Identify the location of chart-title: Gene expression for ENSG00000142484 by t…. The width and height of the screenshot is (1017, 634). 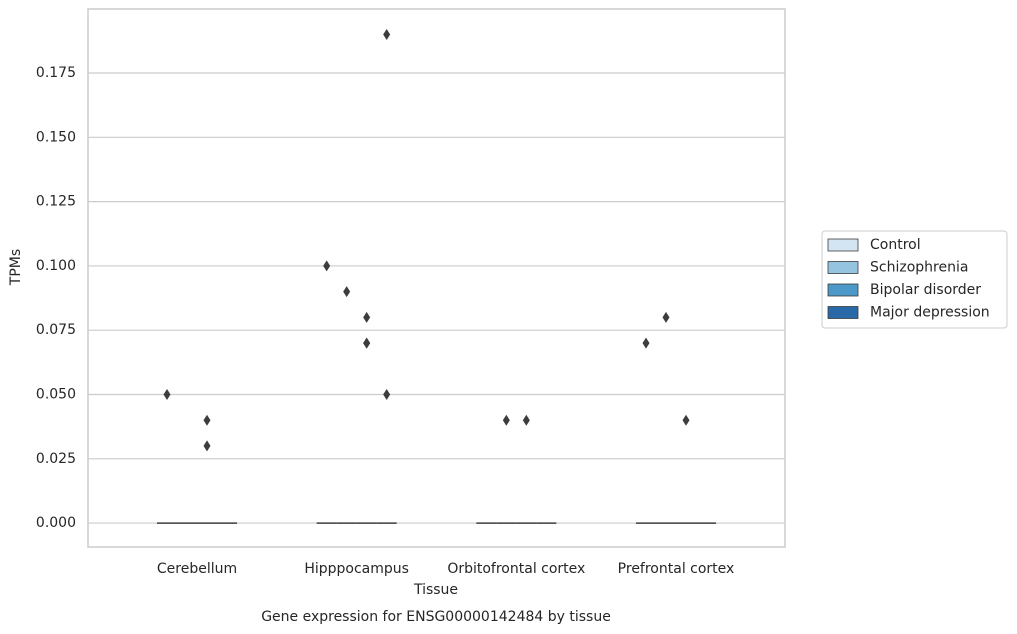
(436, 617).